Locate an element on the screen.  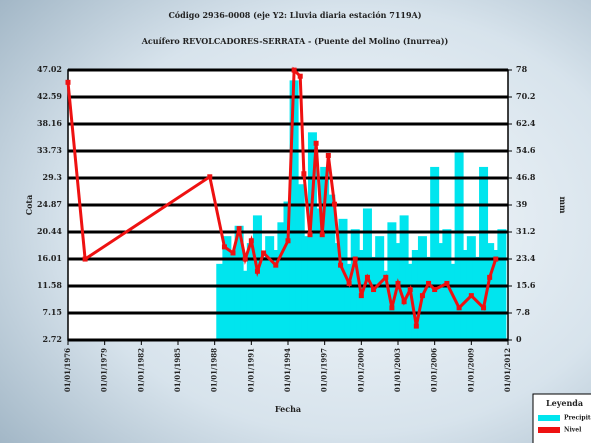
y2-tick-label: 39 is located at coordinates (522, 204).